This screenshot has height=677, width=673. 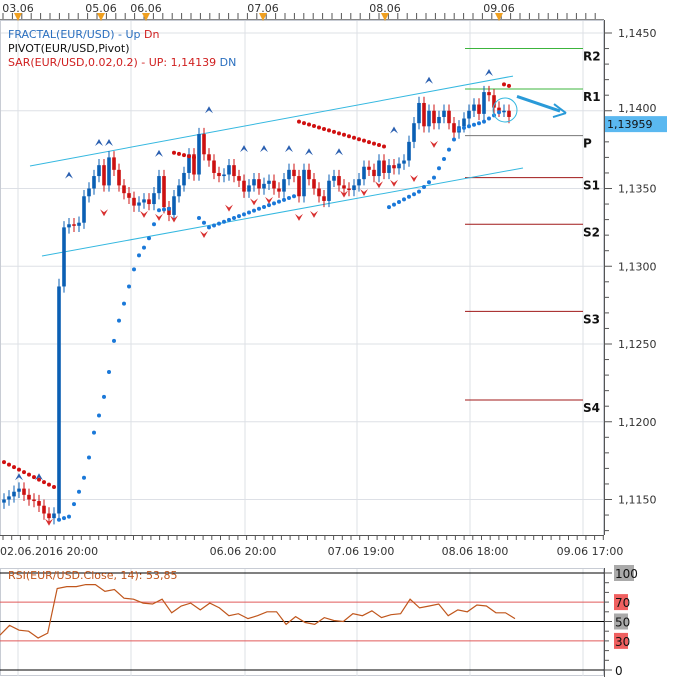 What do you see at coordinates (587, 144) in the screenshot?
I see `pivot-label-p: P` at bounding box center [587, 144].